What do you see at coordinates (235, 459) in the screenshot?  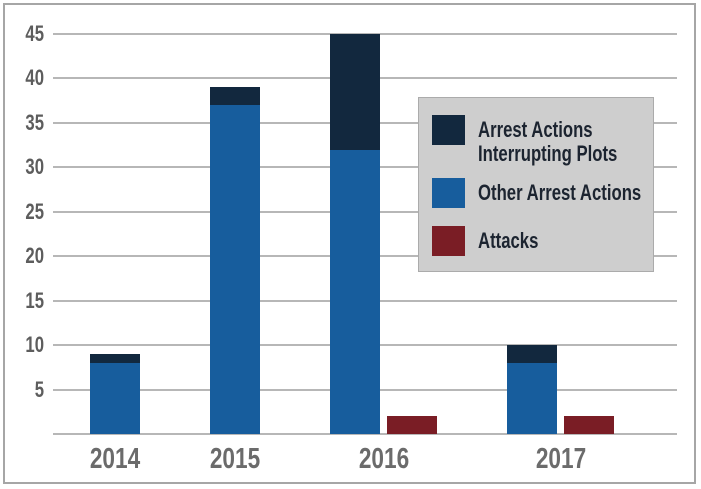 I see `x-tick-label-2015: 2015` at bounding box center [235, 459].